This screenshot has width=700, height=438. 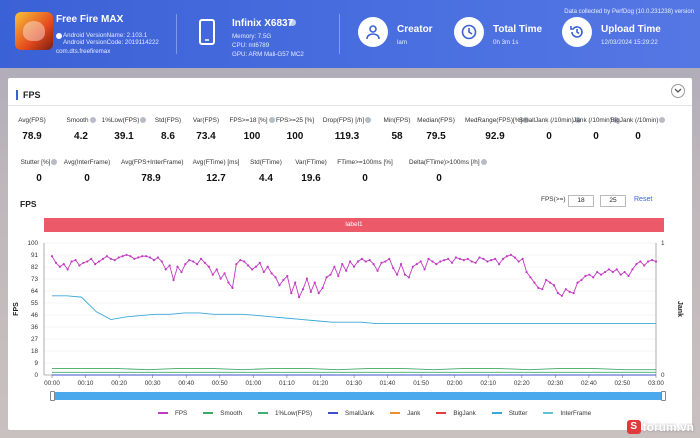 I want to click on stat-label: SmallJank (/10min), so click(x=550, y=120).